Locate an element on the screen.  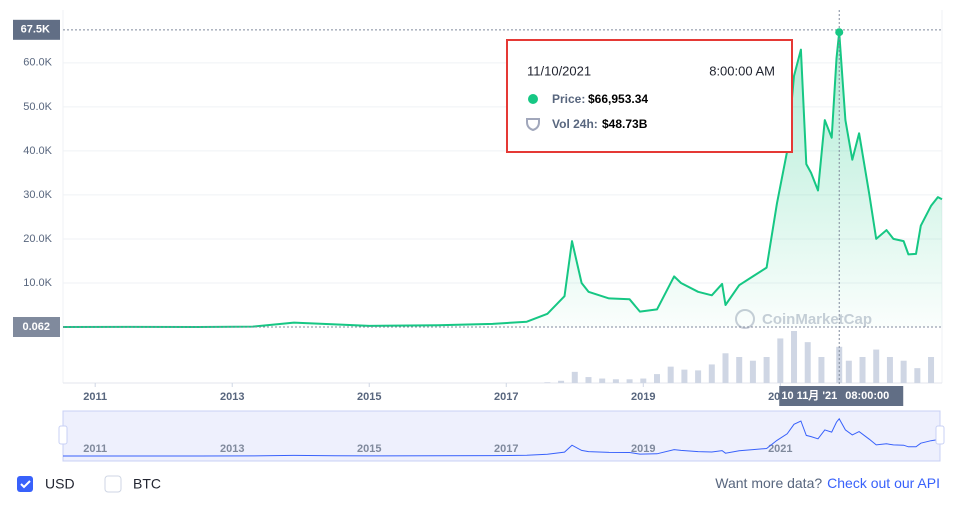
x-tick-label: 2019 is located at coordinates (643, 397).